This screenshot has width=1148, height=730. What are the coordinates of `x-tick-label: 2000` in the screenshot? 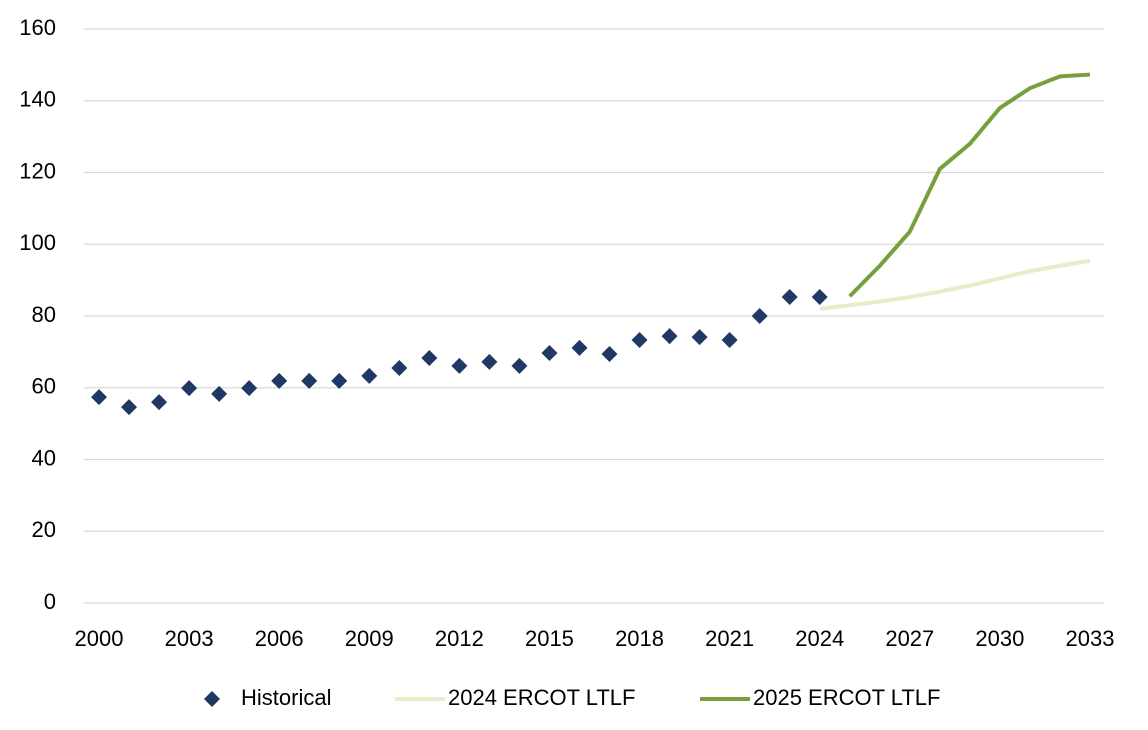 It's located at (99, 638).